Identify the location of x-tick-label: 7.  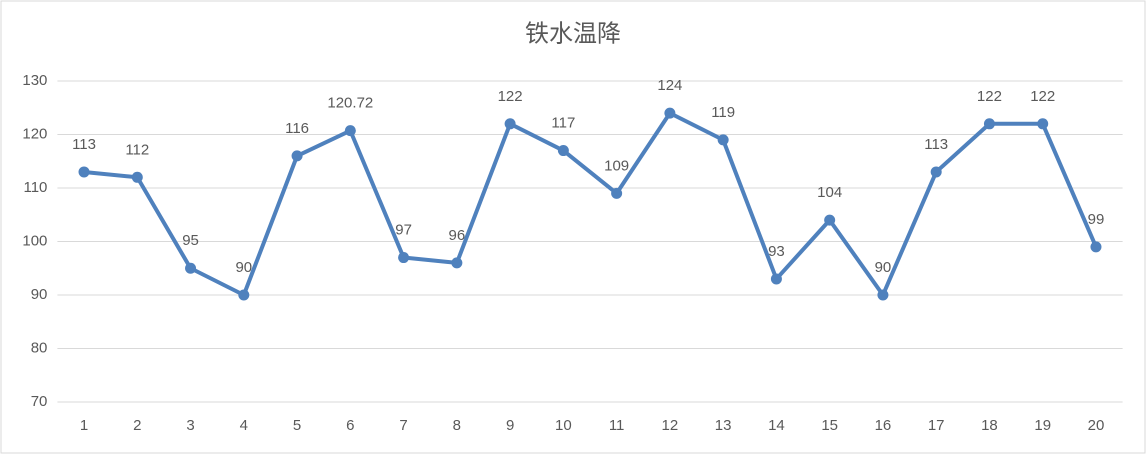
(403, 425).